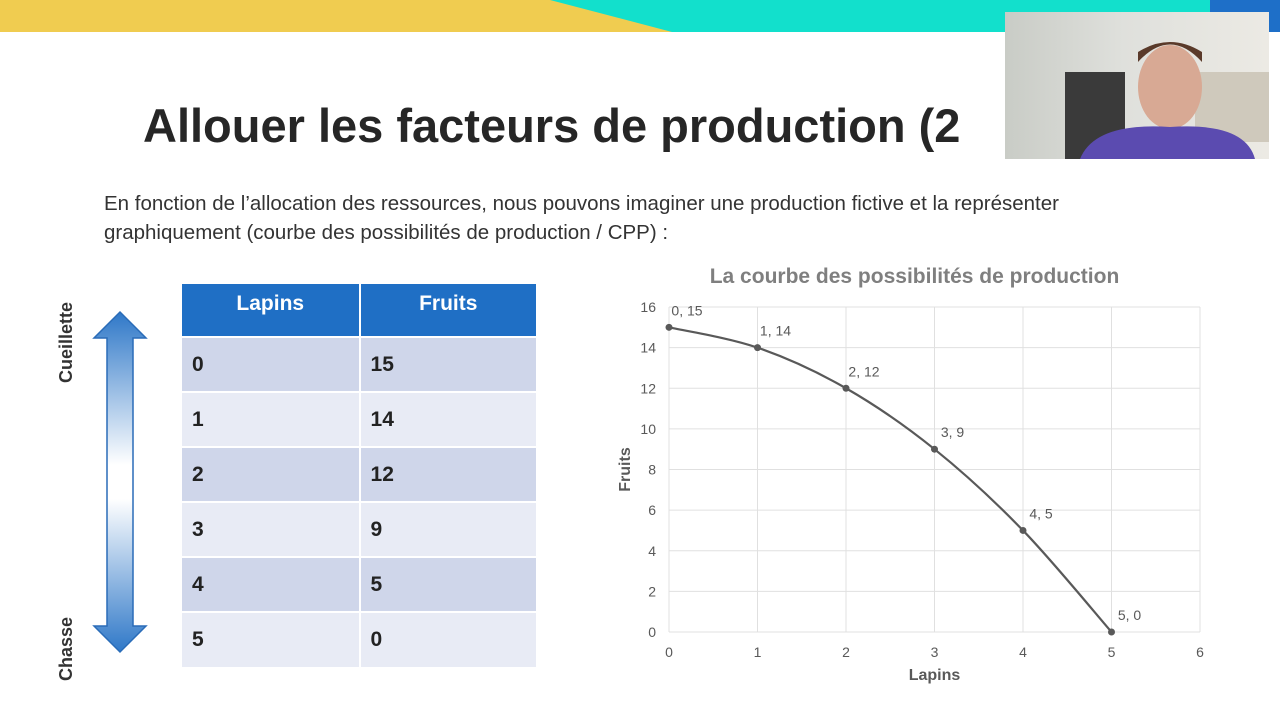  I want to click on x-tick-label: 2, so click(846, 652).